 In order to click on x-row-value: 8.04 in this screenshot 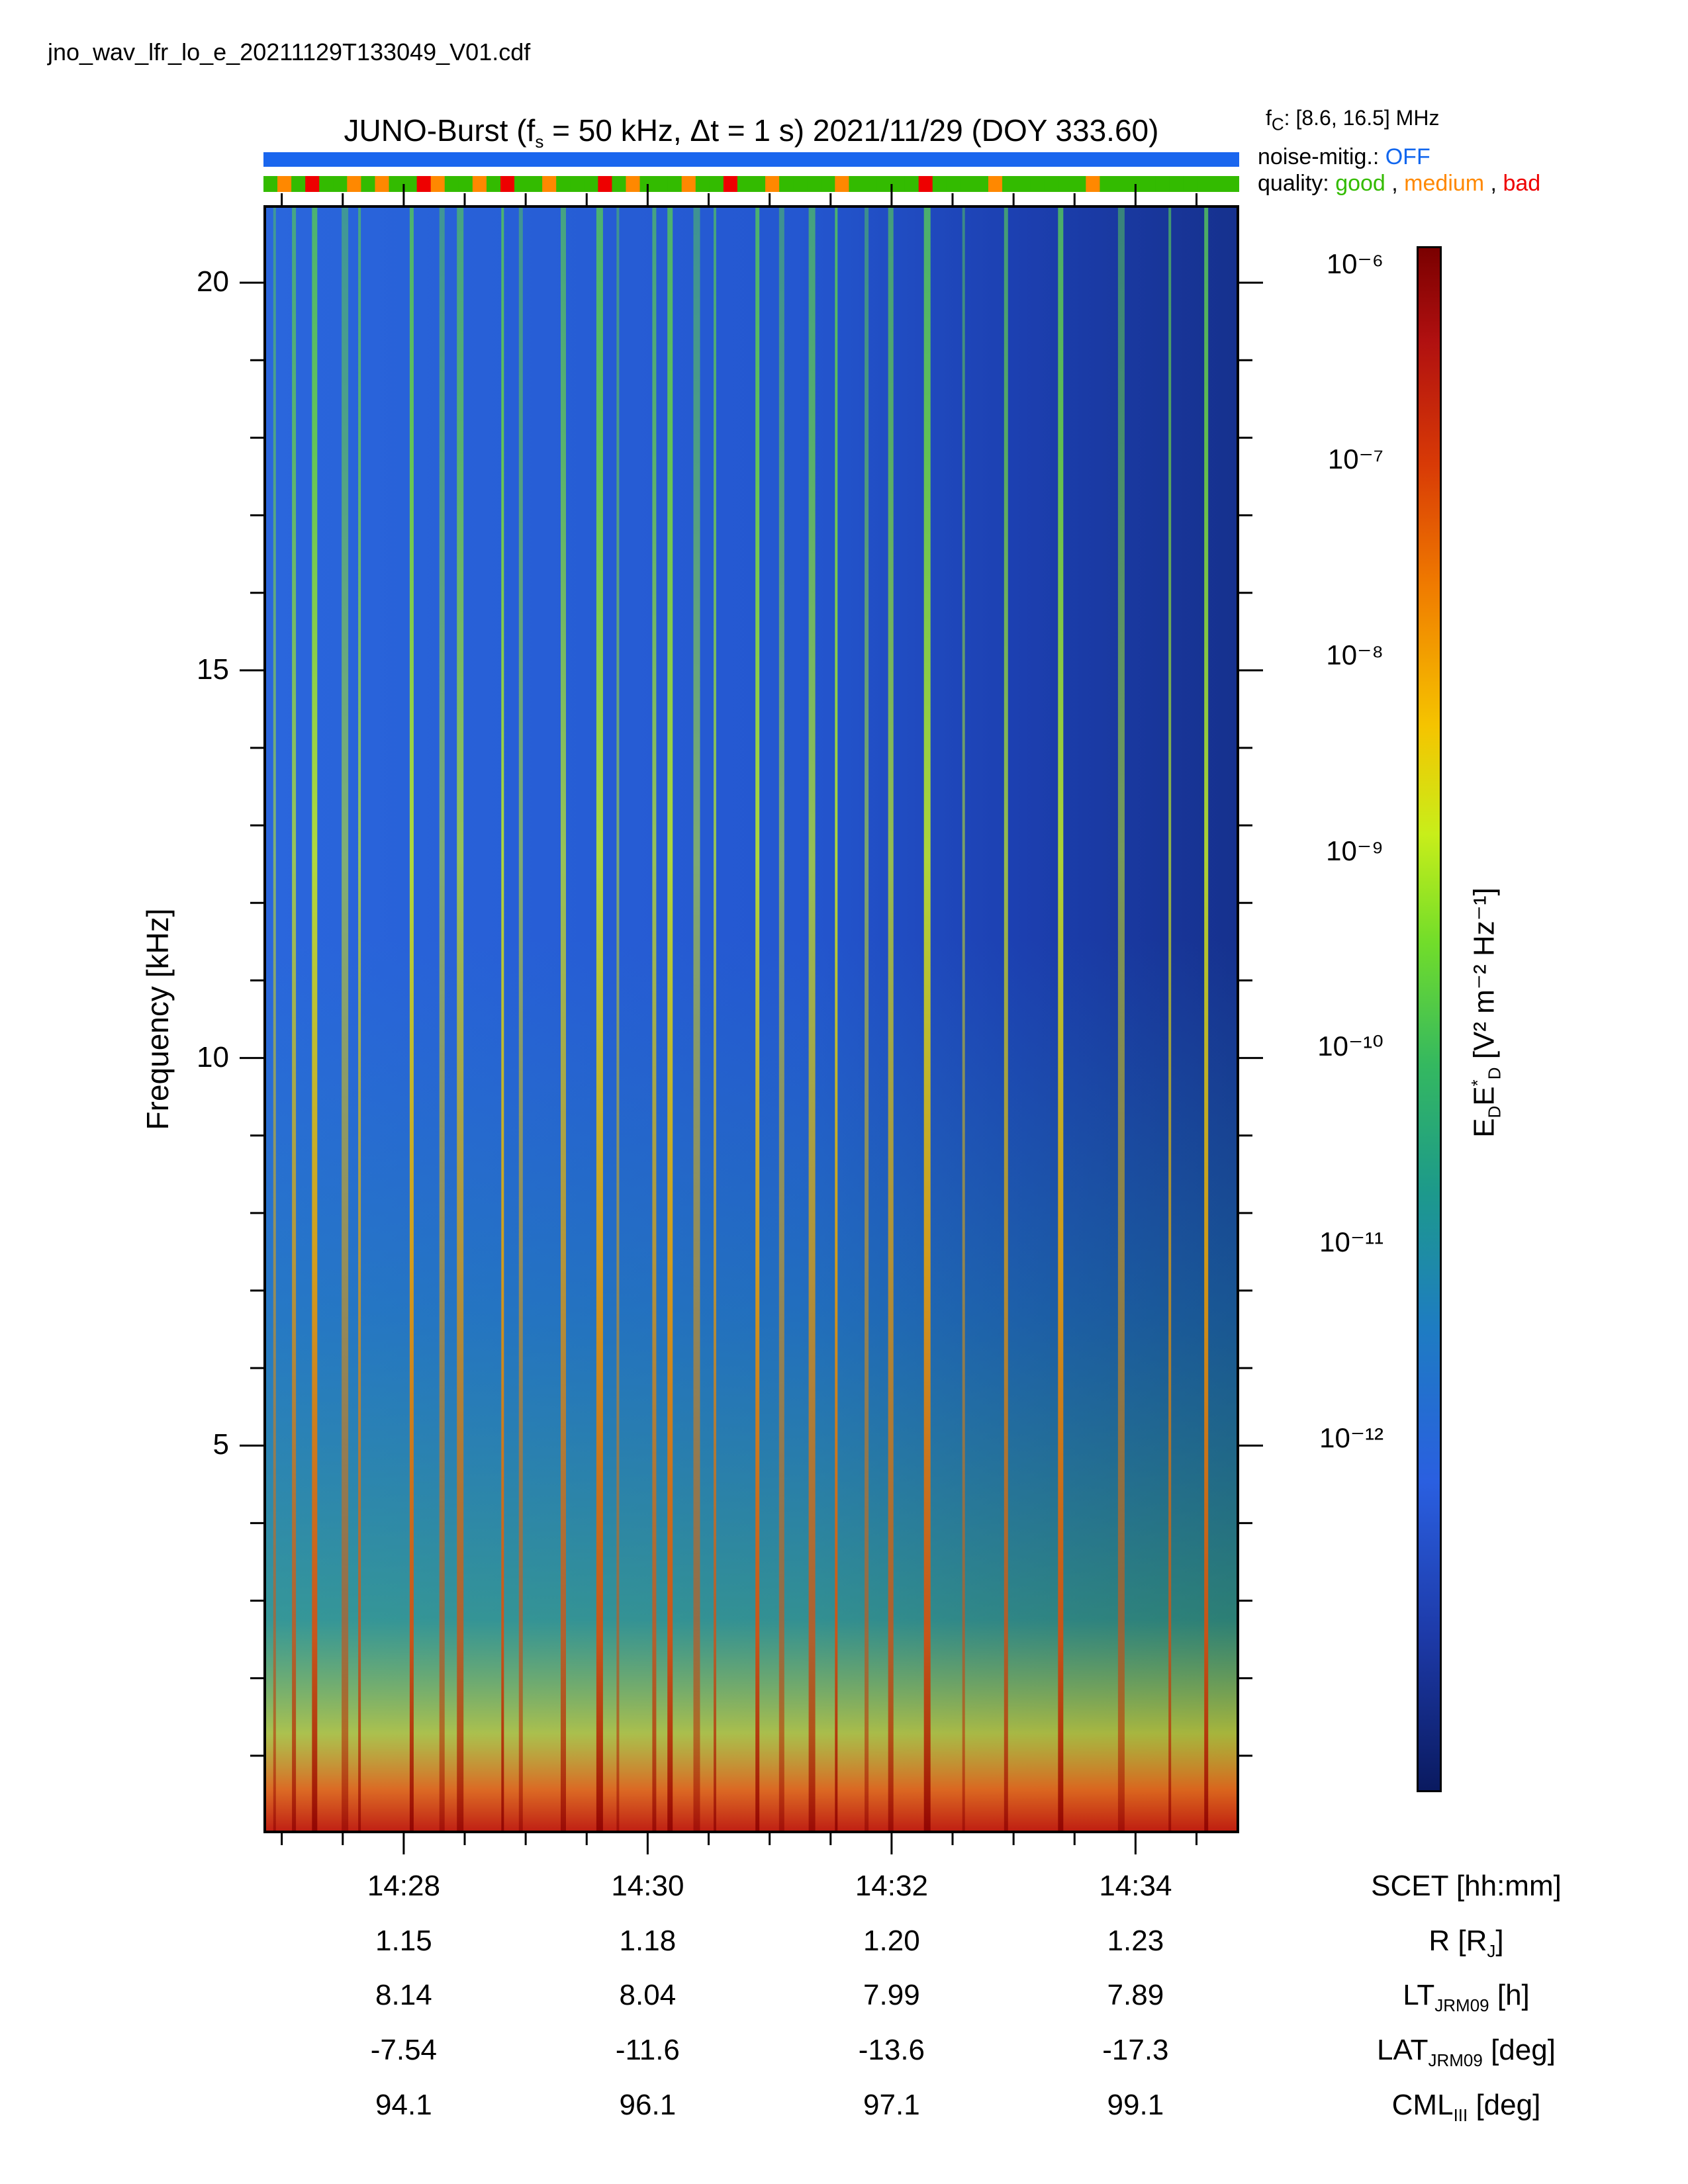, I will do `click(648, 1995)`.